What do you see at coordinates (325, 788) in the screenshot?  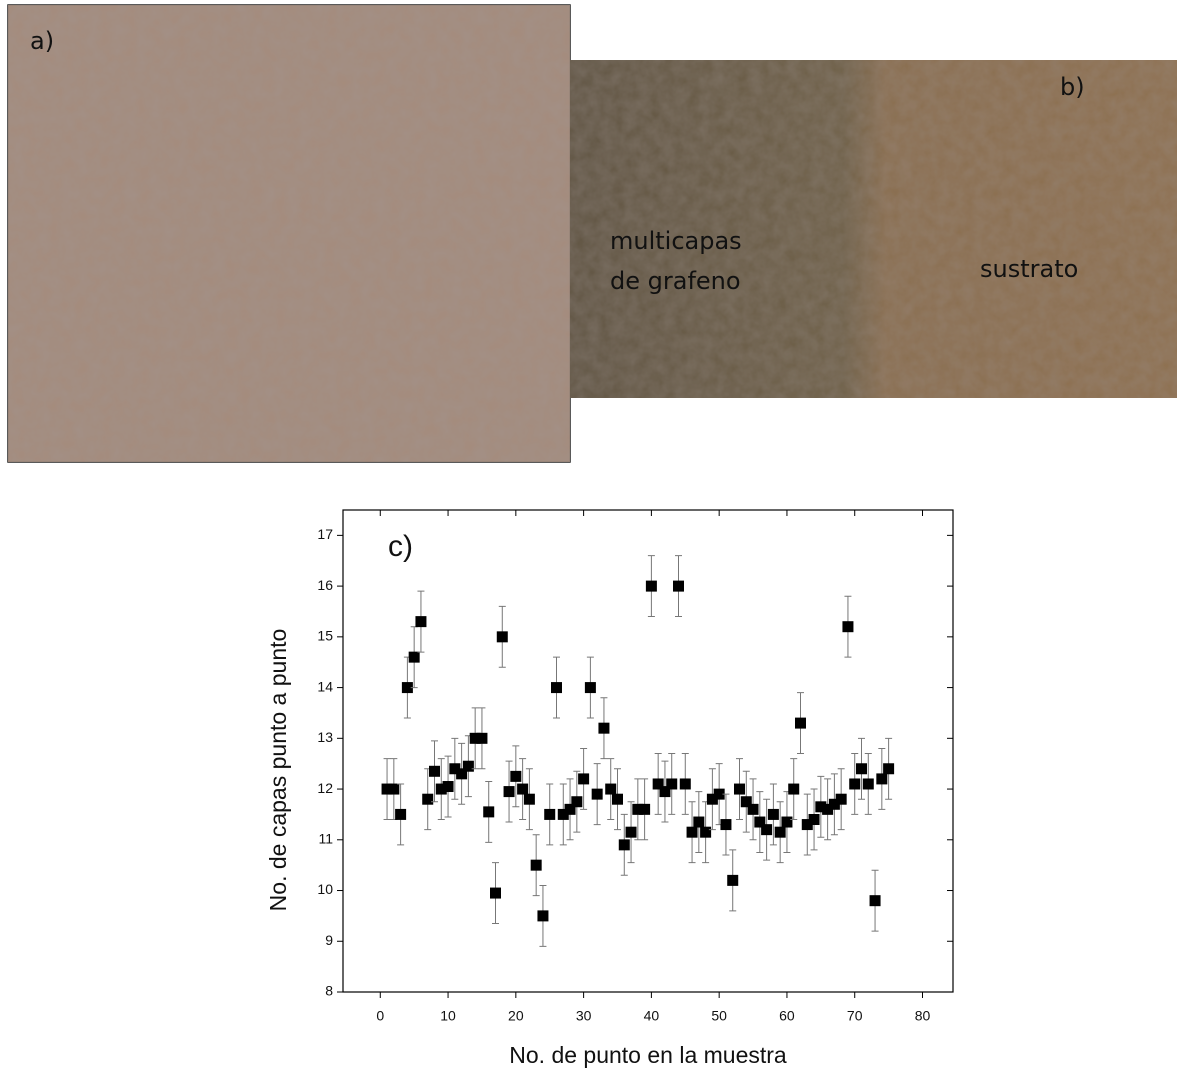 I see `y-tick-label: 12` at bounding box center [325, 788].